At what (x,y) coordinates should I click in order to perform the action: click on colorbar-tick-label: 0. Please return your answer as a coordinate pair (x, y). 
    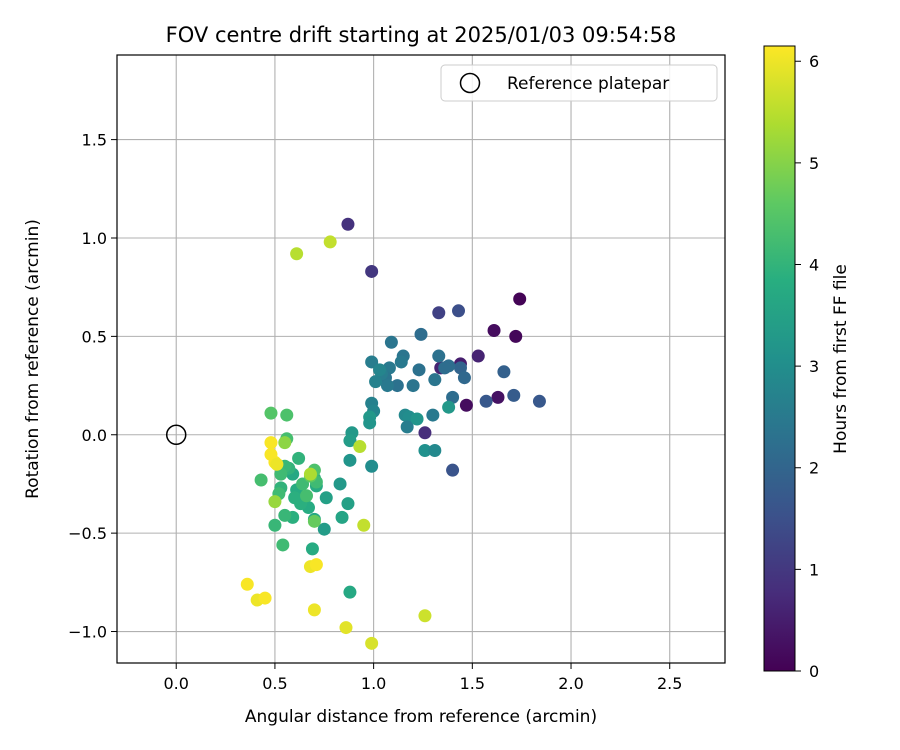
    Looking at the image, I should click on (814, 671).